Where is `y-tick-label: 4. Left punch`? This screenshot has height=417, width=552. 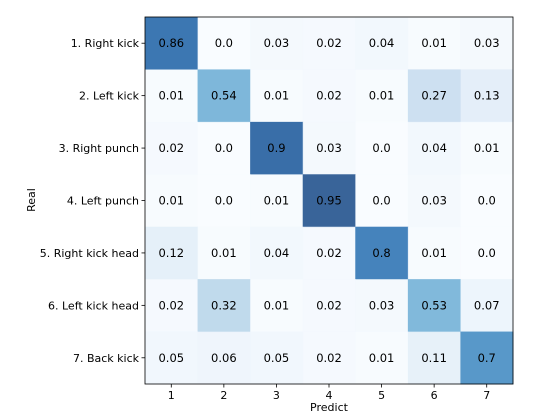
y-tick-label: 4. Left punch is located at coordinates (103, 201).